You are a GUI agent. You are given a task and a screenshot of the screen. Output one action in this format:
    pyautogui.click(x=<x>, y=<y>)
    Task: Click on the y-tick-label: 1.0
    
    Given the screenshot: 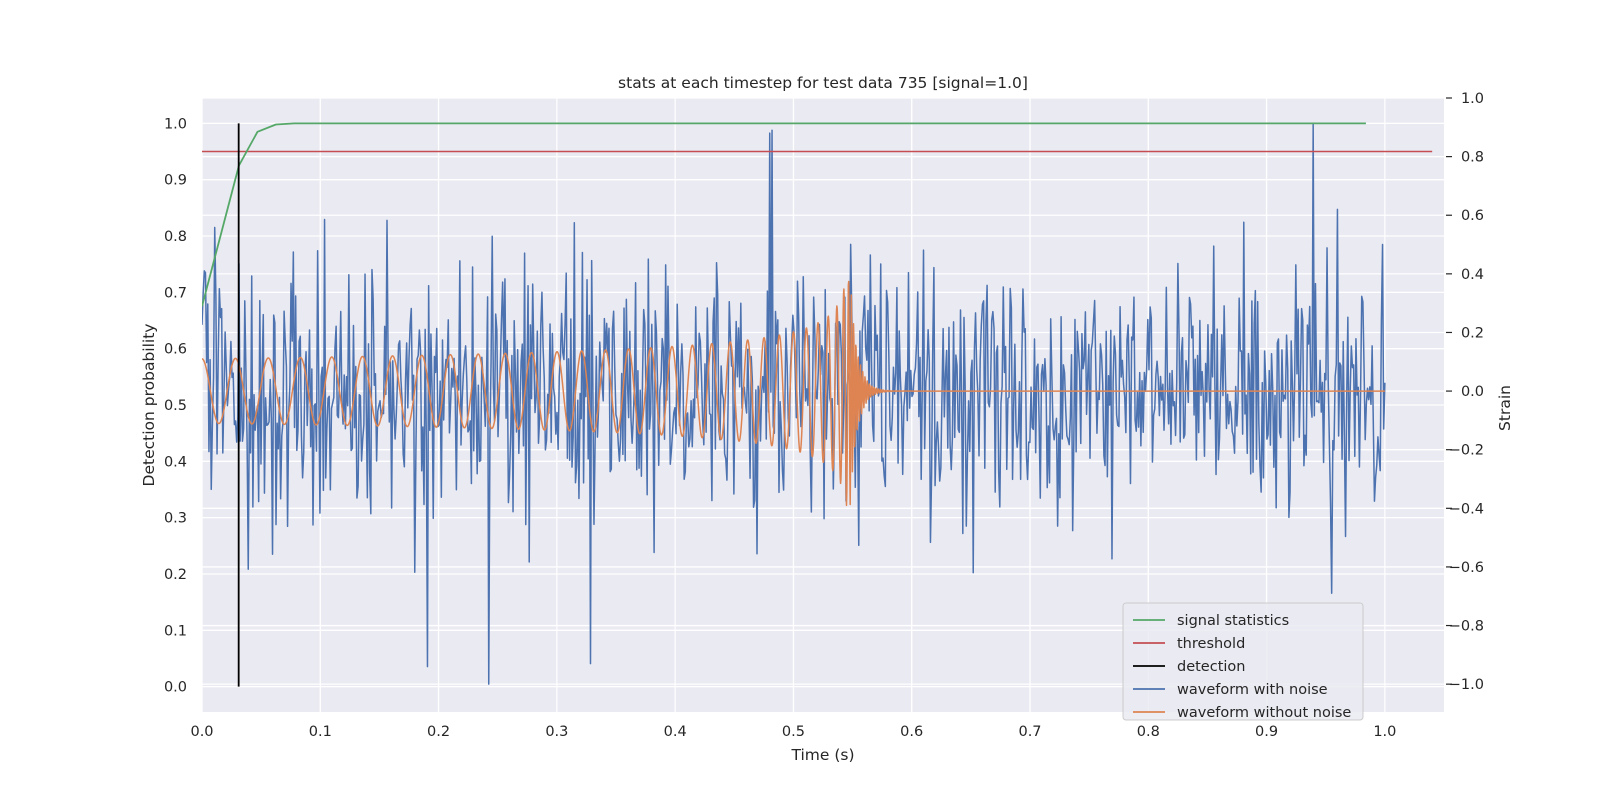 What is the action you would take?
    pyautogui.click(x=175, y=124)
    